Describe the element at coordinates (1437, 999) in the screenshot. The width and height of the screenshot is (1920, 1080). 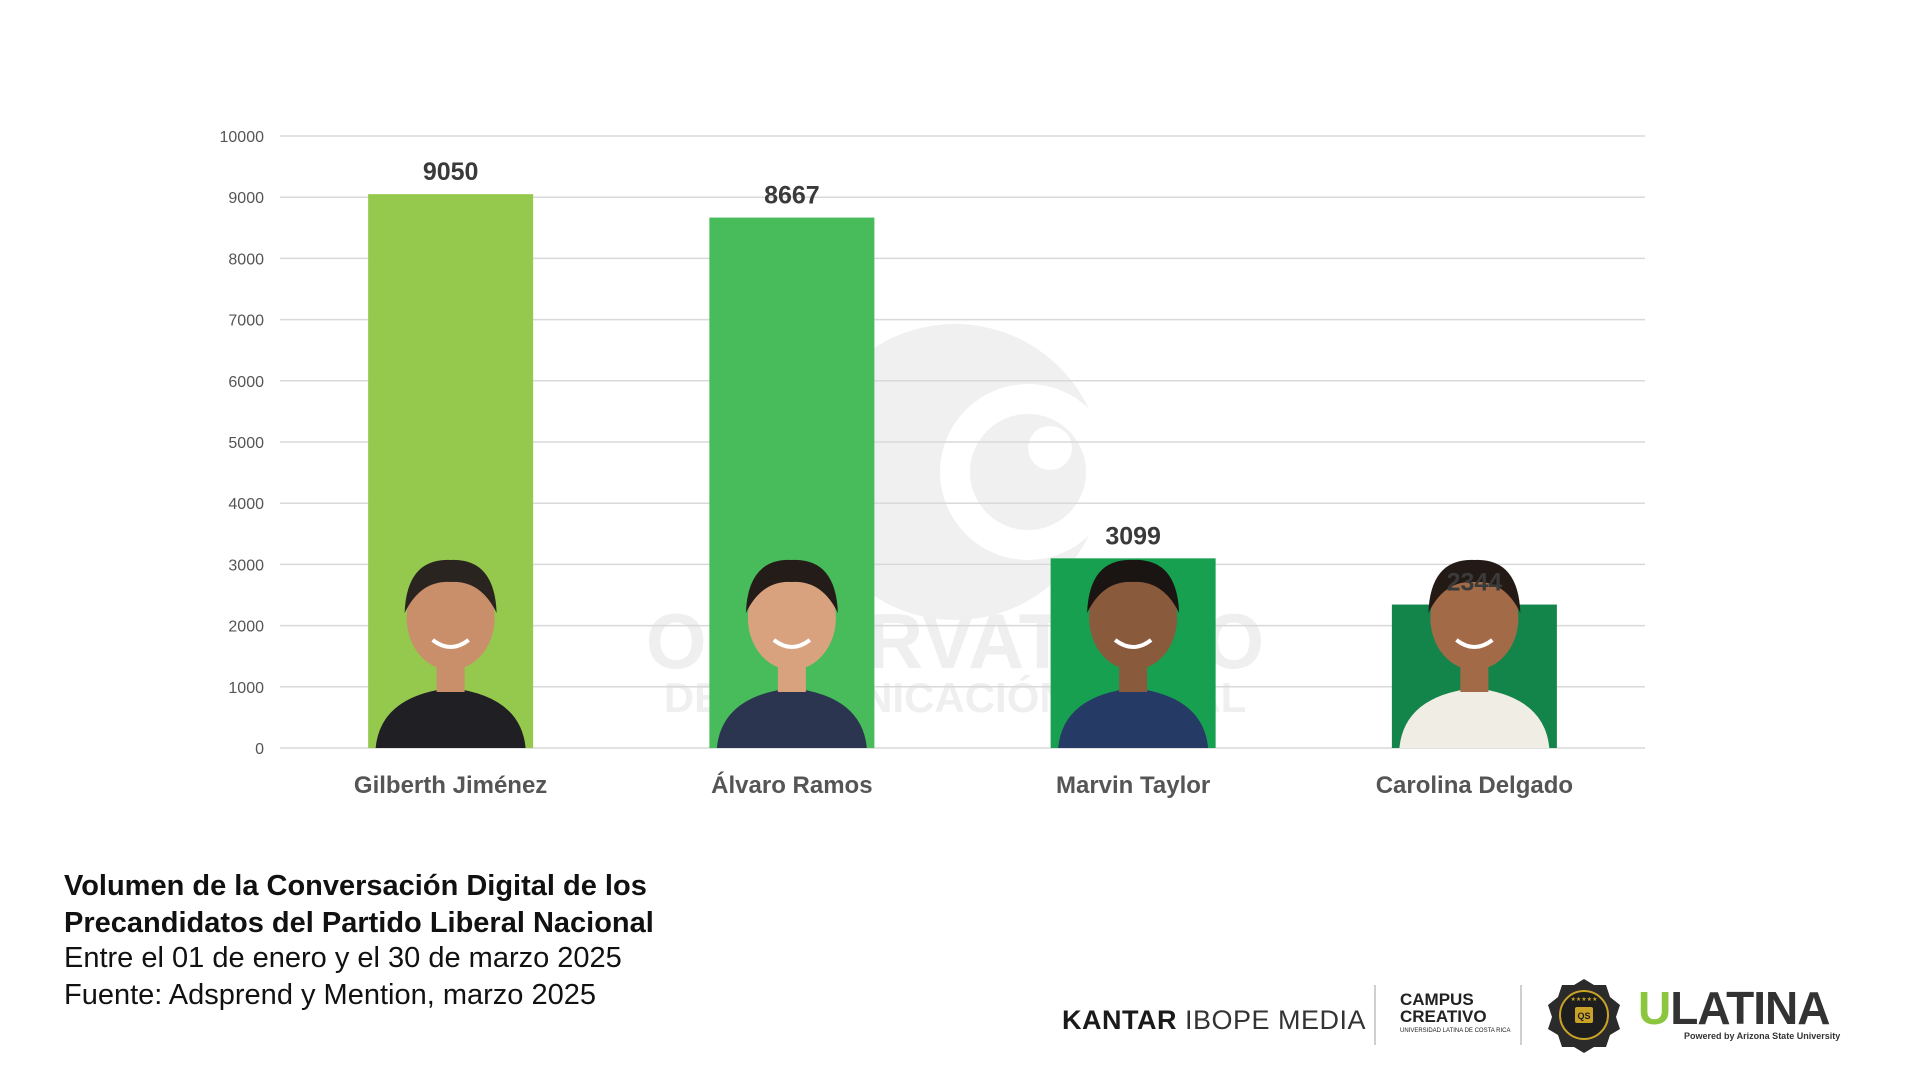
I see `campus-word: CAMPUS` at that location.